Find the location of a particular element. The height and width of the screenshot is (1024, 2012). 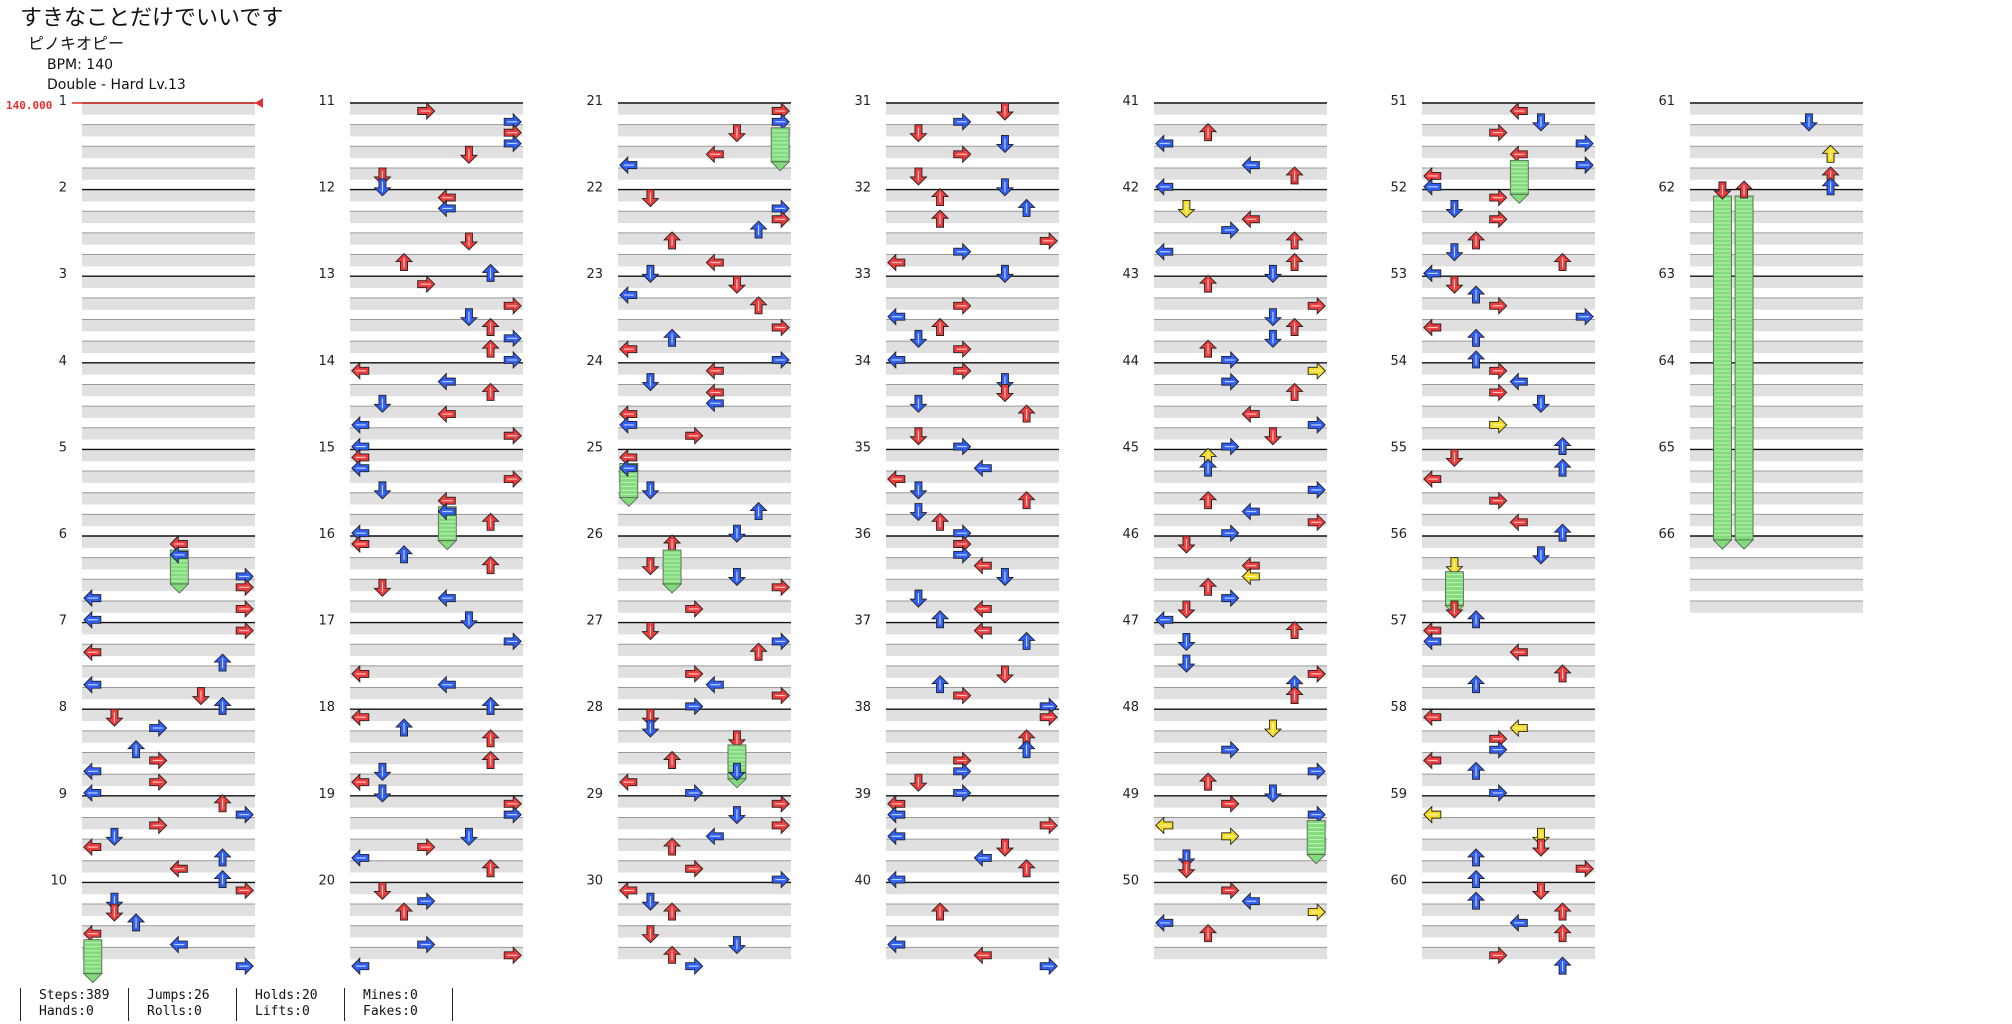

measure-number: 18 is located at coordinates (326, 707).